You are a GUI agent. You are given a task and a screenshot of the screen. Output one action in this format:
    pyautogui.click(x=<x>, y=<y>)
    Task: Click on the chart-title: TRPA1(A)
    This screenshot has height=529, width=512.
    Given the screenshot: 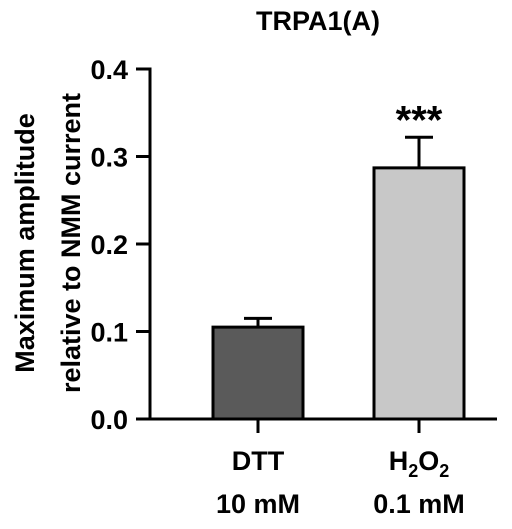 What is the action you would take?
    pyautogui.click(x=318, y=21)
    